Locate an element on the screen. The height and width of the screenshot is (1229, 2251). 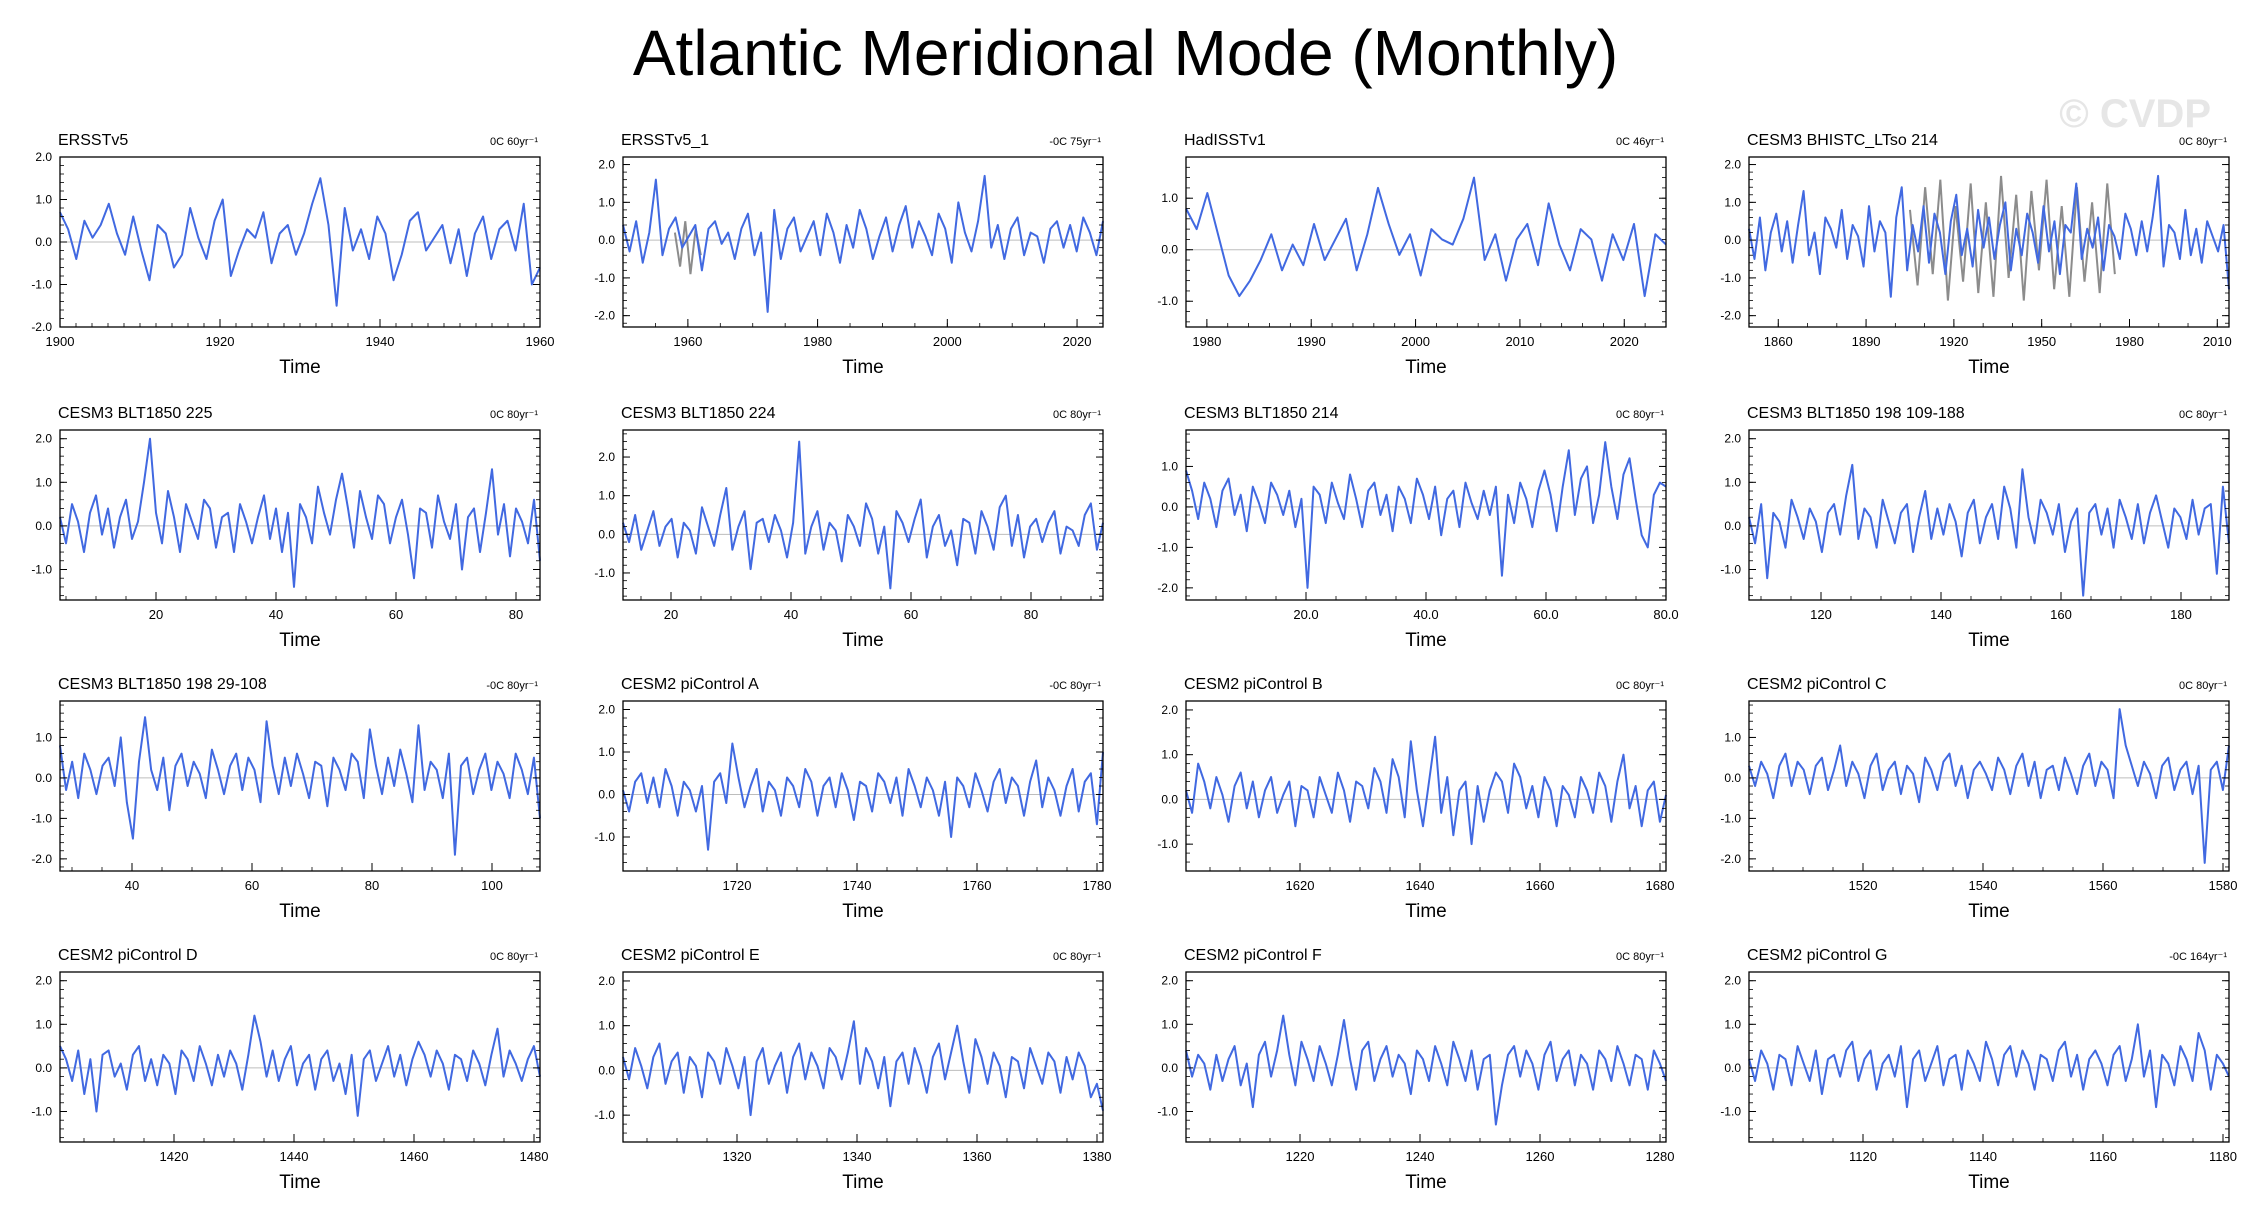
x-tick-label: 1180 is located at coordinates (2223, 1156).